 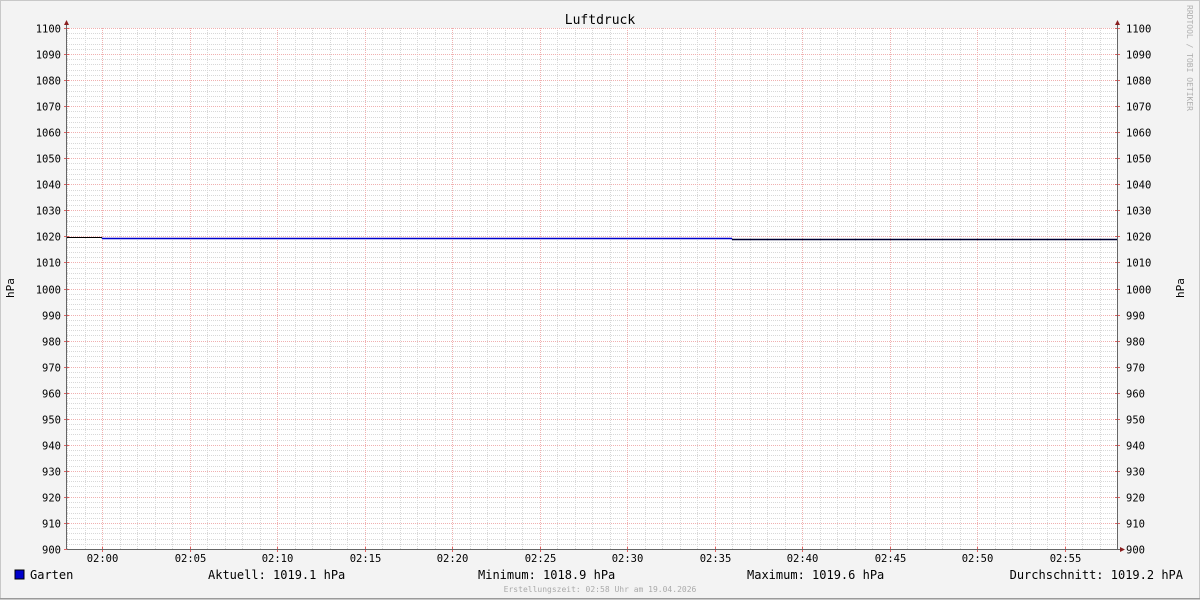 I want to click on y-tick-label-right: 1050, so click(x=1138, y=160).